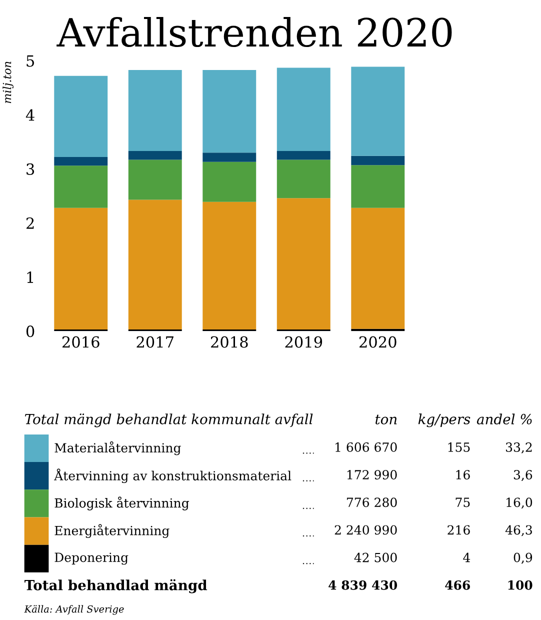 The image size is (541, 620). Describe the element at coordinates (117, 448) in the screenshot. I see `legend-label: Materialåtervinning` at that location.